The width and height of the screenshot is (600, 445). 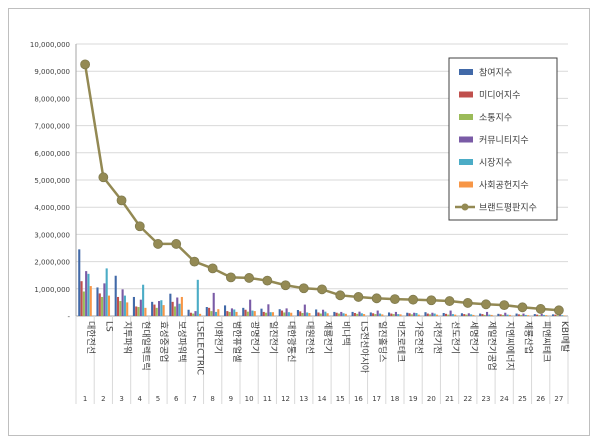 What do you see at coordinates (236, 341) in the screenshot?
I see `company-label: 범한퓨얼셀` at bounding box center [236, 341].